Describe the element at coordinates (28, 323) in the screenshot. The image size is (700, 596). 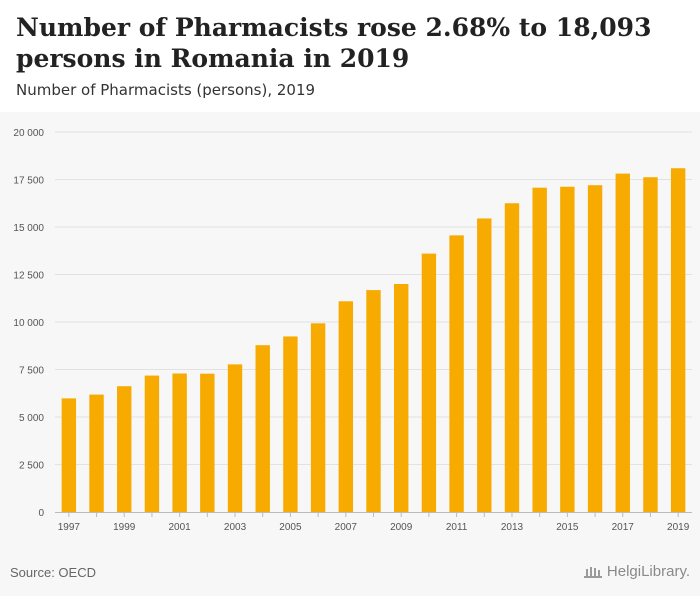
I see `y-tick-label: 10 000` at that location.